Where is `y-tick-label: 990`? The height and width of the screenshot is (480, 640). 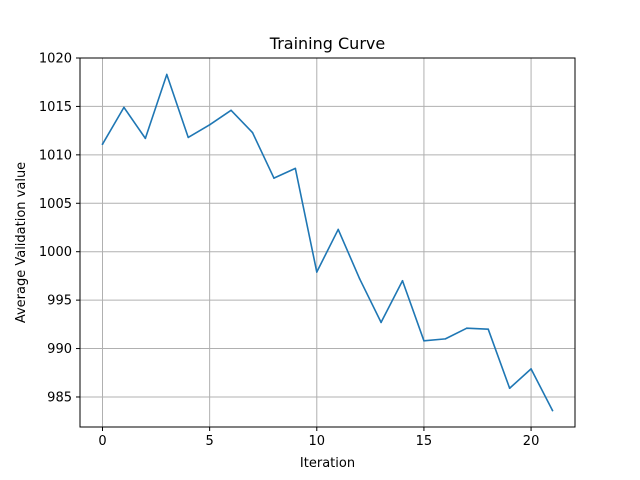
y-tick-label: 990 is located at coordinates (59, 349).